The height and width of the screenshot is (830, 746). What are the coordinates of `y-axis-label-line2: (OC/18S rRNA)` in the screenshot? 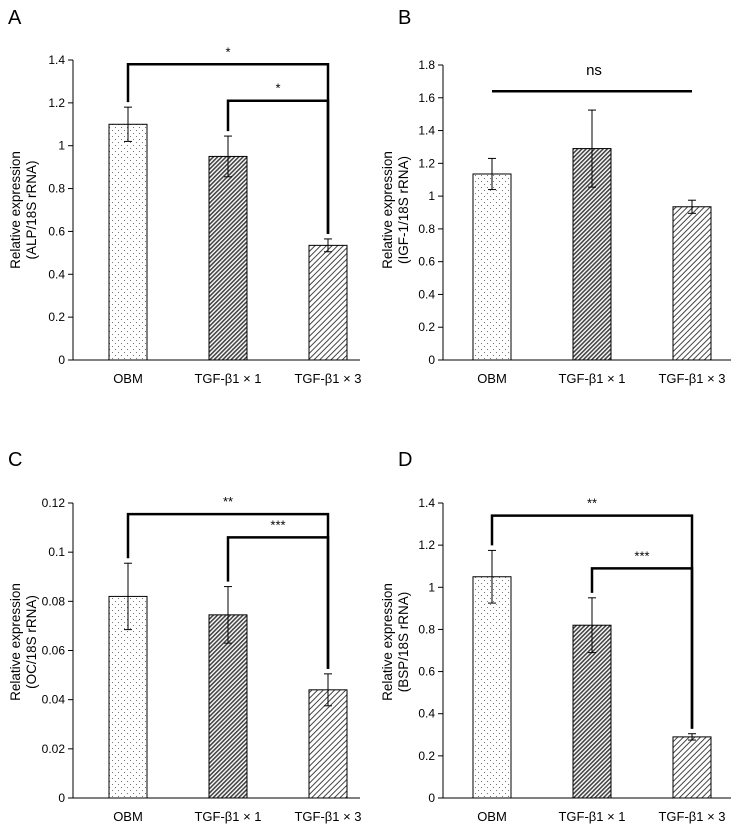 It's located at (31, 642).